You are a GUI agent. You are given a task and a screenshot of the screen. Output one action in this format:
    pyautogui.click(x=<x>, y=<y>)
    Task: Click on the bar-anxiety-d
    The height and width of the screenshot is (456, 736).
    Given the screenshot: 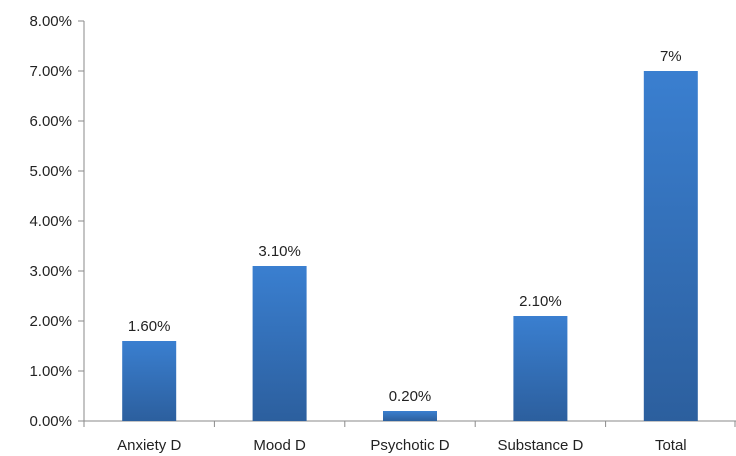 What is the action you would take?
    pyautogui.click(x=149, y=381)
    